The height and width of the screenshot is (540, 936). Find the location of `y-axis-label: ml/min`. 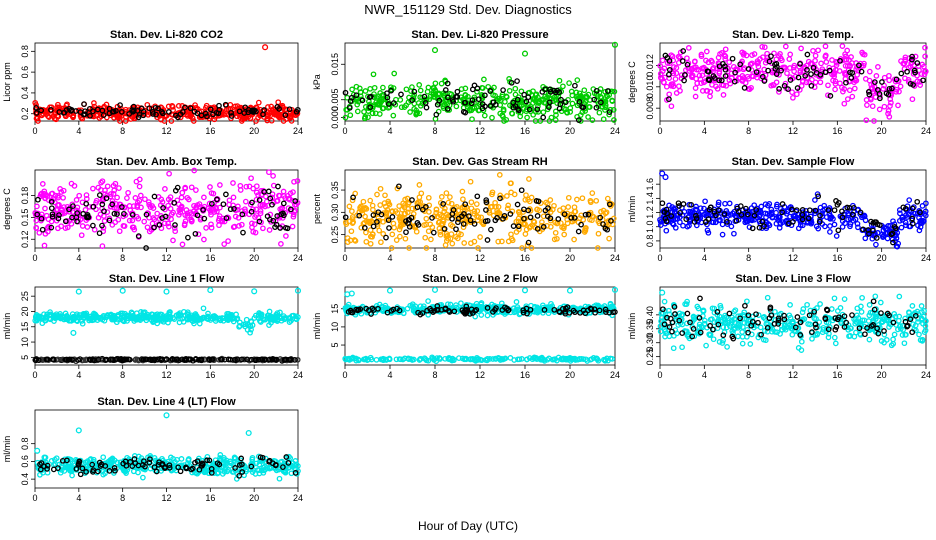

y-axis-label: ml/min is located at coordinates (632, 326).